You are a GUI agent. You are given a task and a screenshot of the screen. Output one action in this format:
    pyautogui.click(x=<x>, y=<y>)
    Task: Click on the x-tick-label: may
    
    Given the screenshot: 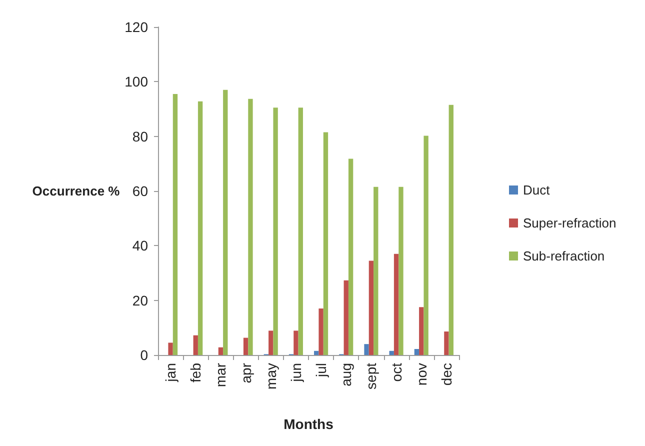 What is the action you would take?
    pyautogui.click(x=270, y=376)
    